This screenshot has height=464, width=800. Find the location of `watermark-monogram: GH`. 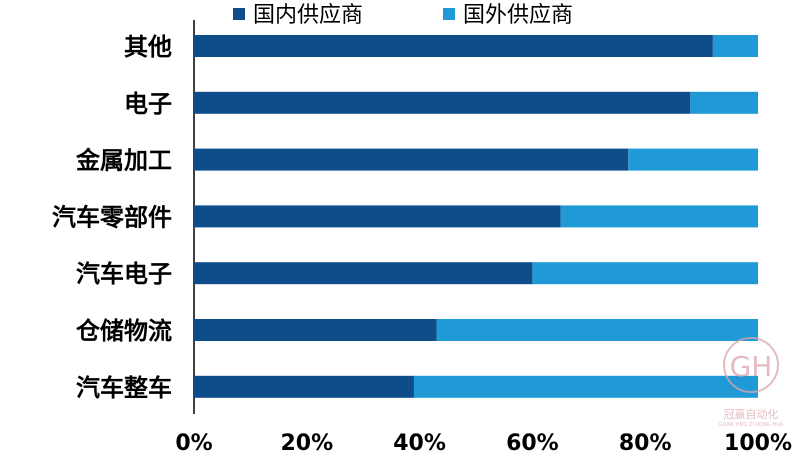

watermark-monogram: GH is located at coordinates (751, 366).